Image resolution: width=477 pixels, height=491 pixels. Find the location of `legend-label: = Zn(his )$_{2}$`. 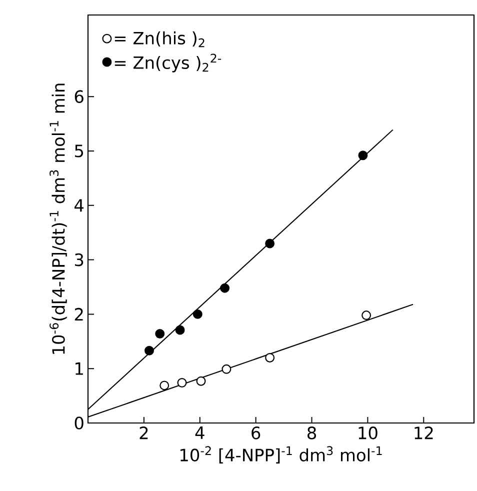

legend-label: = Zn(his )$_{2}$ is located at coordinates (159, 39).